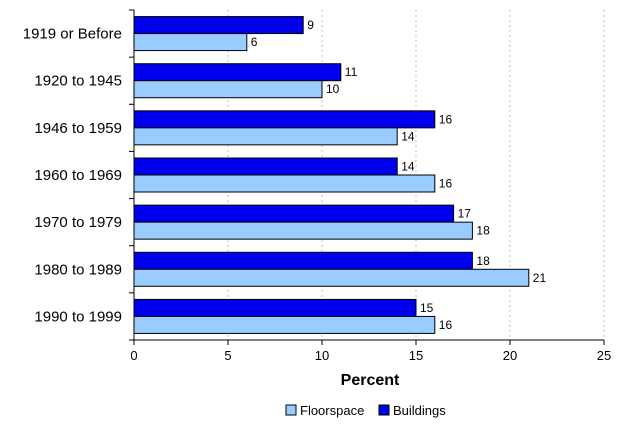 The image size is (625, 427). I want to click on x-tick-label-5: 5, so click(227, 355).